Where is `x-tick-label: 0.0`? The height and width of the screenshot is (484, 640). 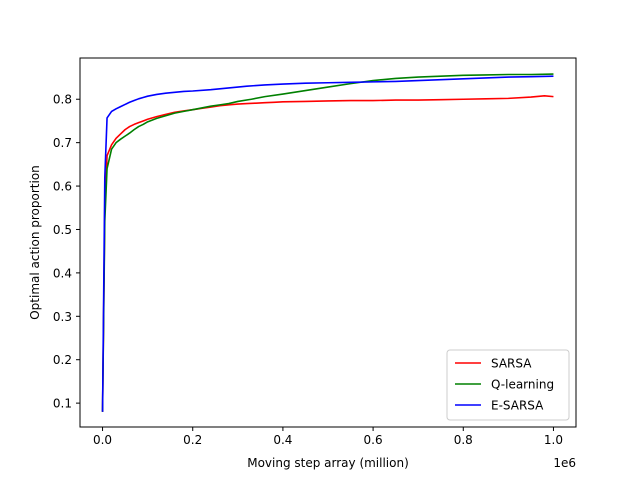
x-tick-label: 0.0 is located at coordinates (102, 440).